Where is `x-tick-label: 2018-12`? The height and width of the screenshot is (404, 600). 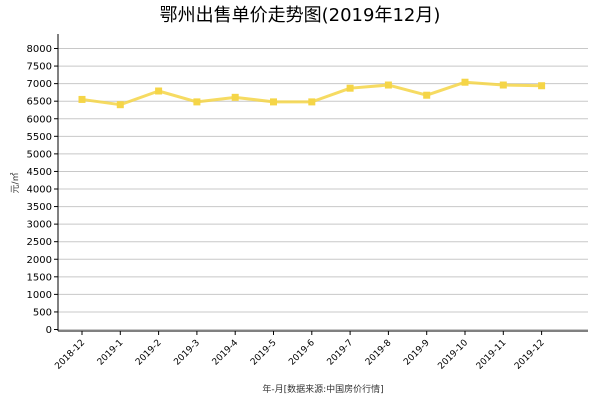 x-tick-label: 2018-12 is located at coordinates (70, 355).